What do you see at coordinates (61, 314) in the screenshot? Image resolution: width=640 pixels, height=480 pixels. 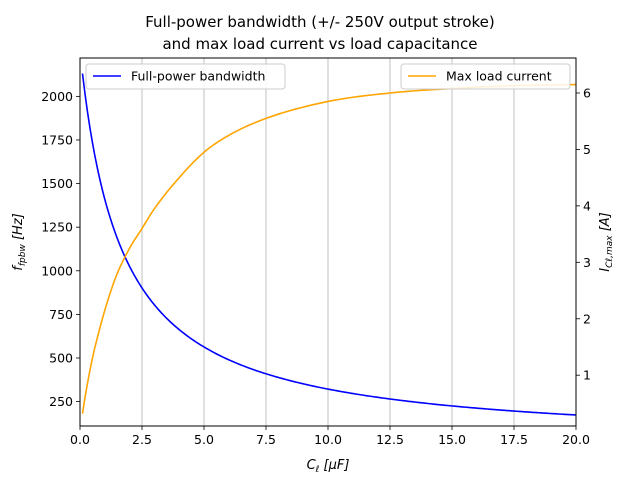 I see `y-left-tick-label: 750` at bounding box center [61, 314].